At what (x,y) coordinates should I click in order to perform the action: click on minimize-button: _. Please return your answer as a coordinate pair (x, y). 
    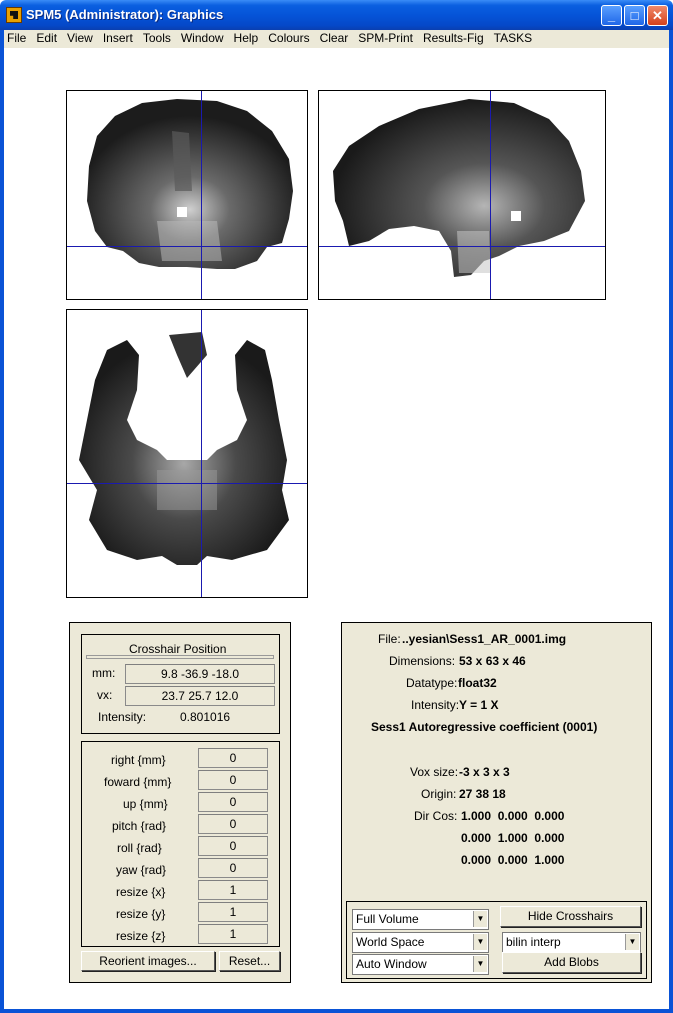
    Looking at the image, I should click on (611, 15).